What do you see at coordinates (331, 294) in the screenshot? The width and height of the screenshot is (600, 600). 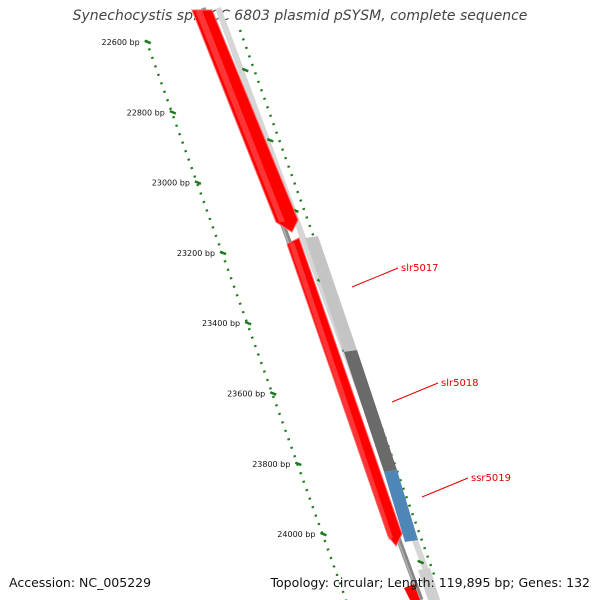 I see `gene-slr5017-block` at bounding box center [331, 294].